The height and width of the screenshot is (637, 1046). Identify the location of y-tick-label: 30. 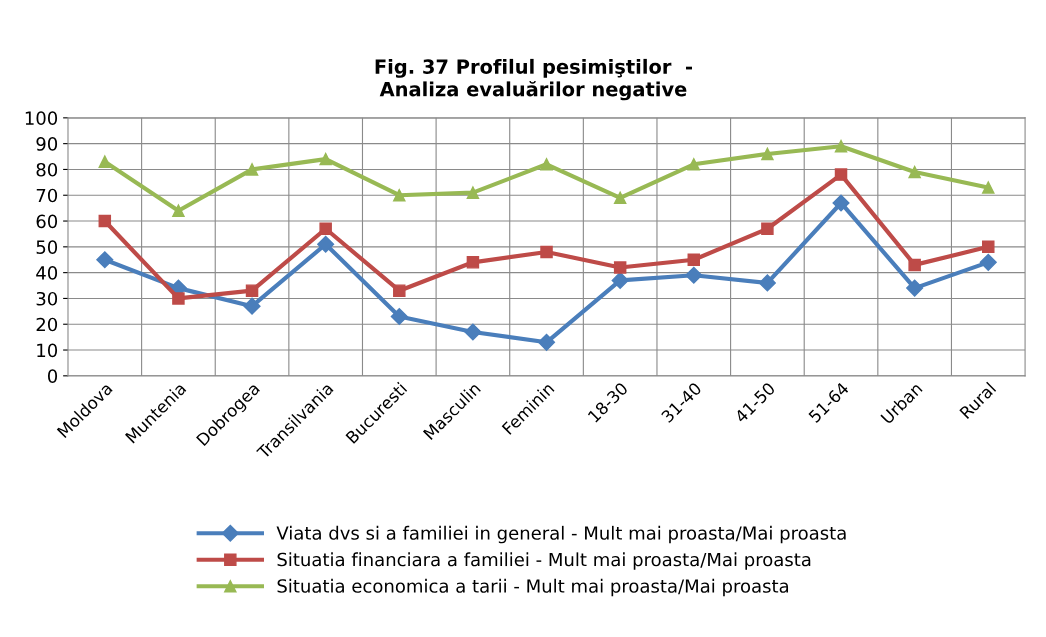
(47, 298).